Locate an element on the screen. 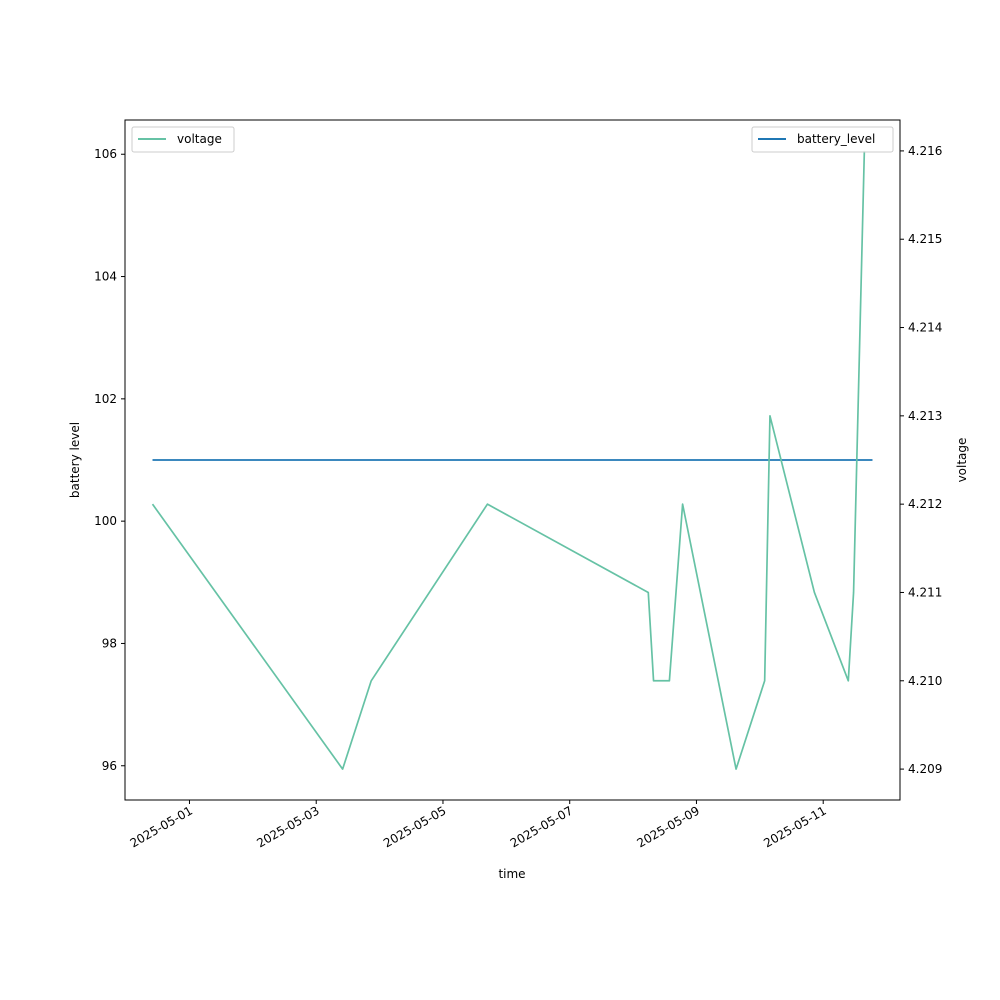 The height and width of the screenshot is (1000, 1000). y-right-tick-label: 4.214 is located at coordinates (925, 328).